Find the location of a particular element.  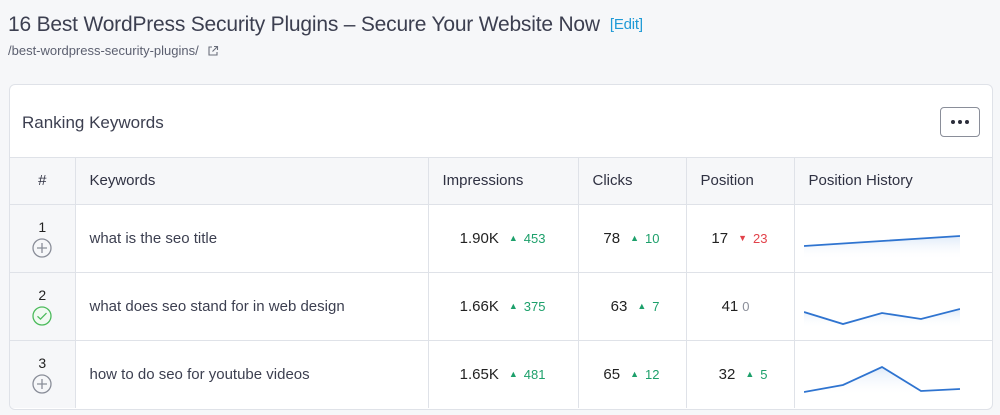

position-cell: 32 ▲ 5 is located at coordinates (740, 374).